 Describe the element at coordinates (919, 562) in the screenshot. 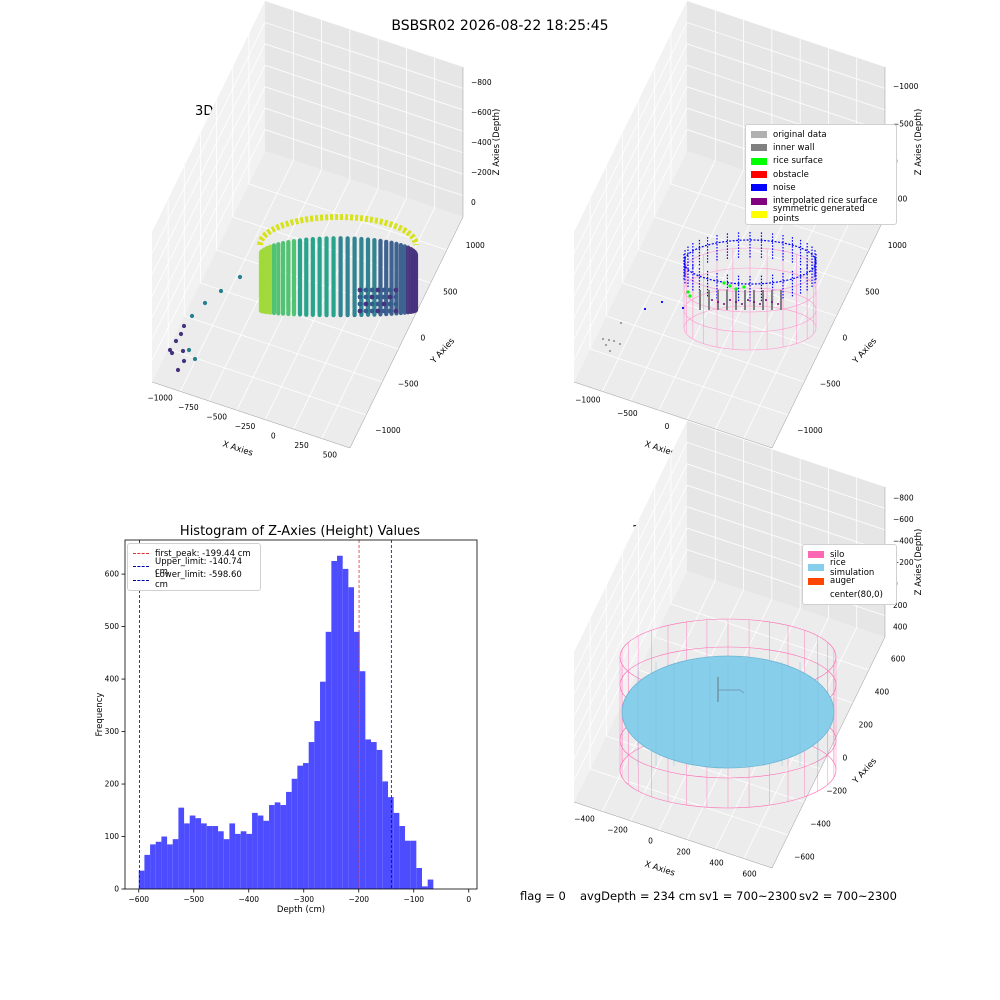

I see `z-axis-label: Z Axies (Depth)` at that location.